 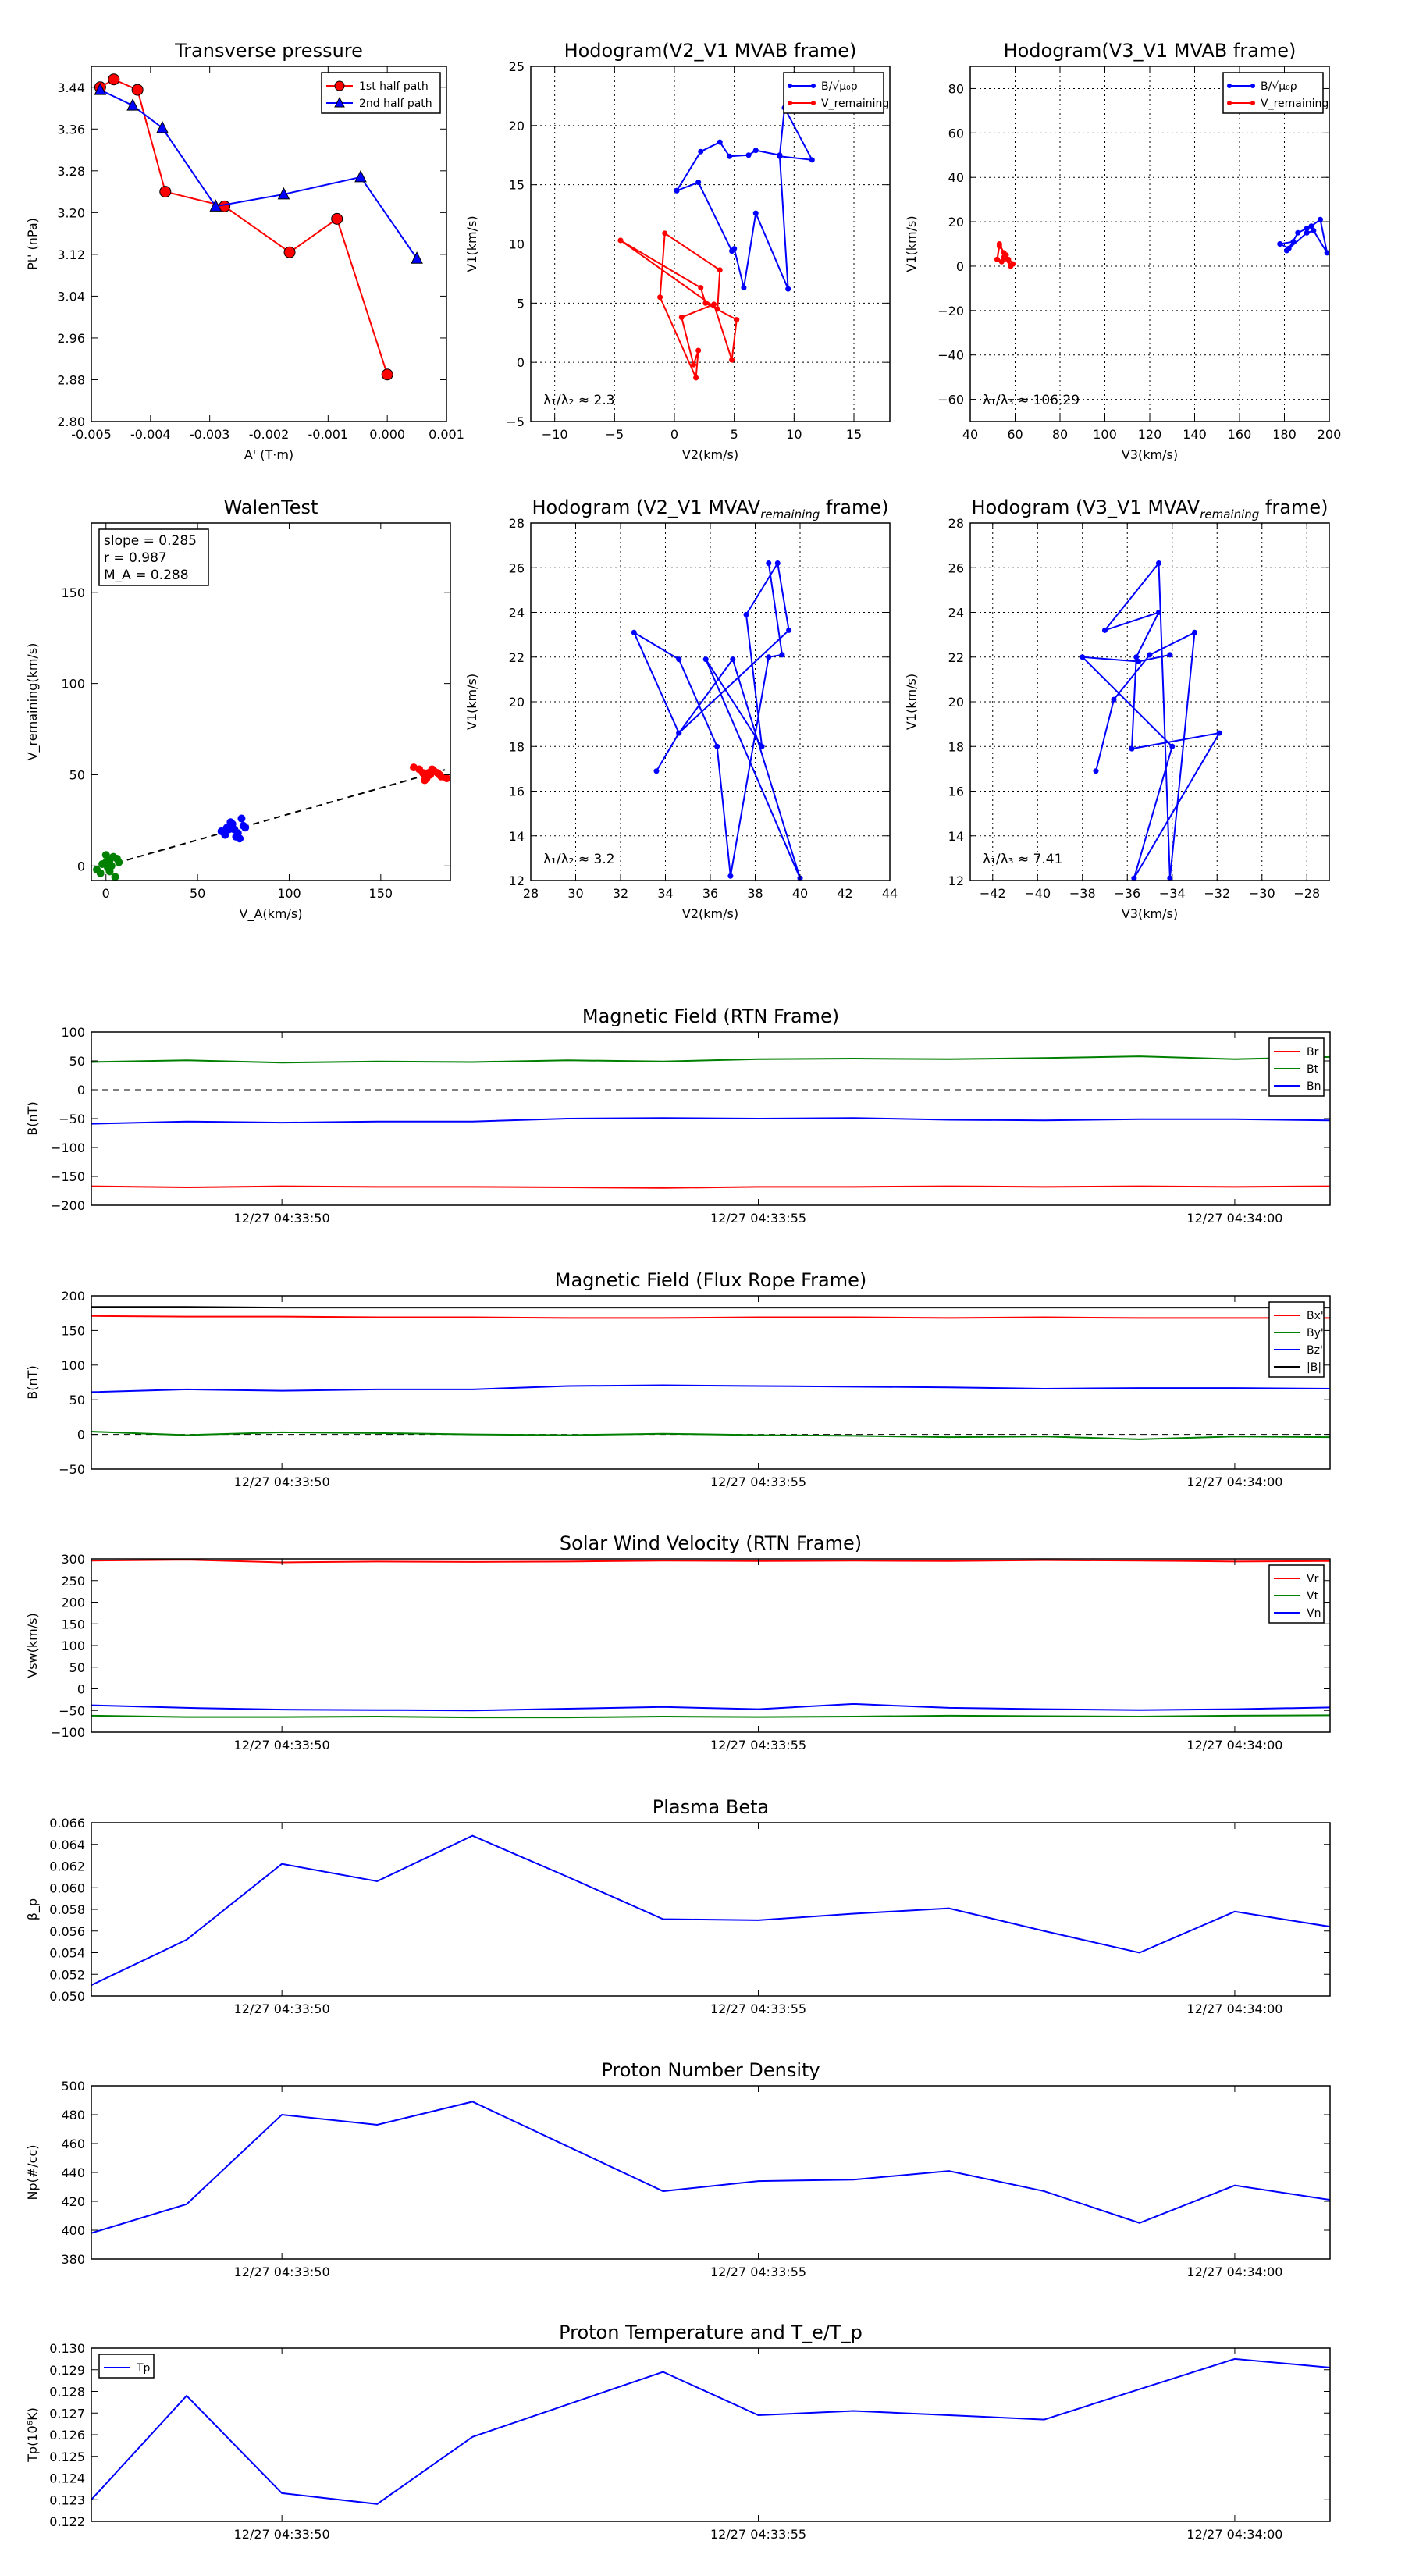 I want to click on y-axis-label: V1(km/s), so click(x=911, y=702).